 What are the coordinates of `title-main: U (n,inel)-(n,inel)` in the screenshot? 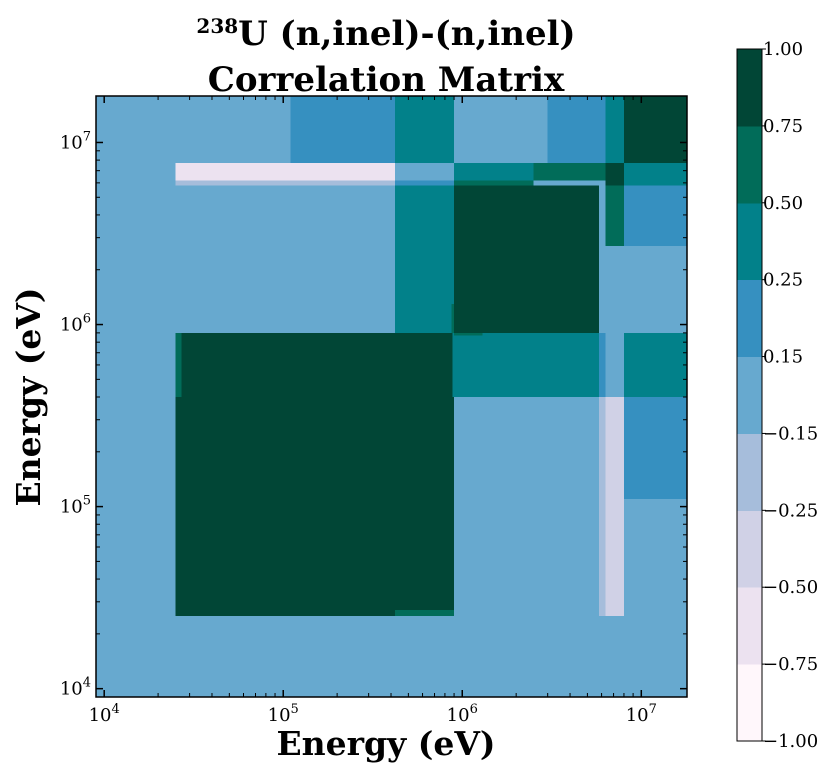 It's located at (406, 34).